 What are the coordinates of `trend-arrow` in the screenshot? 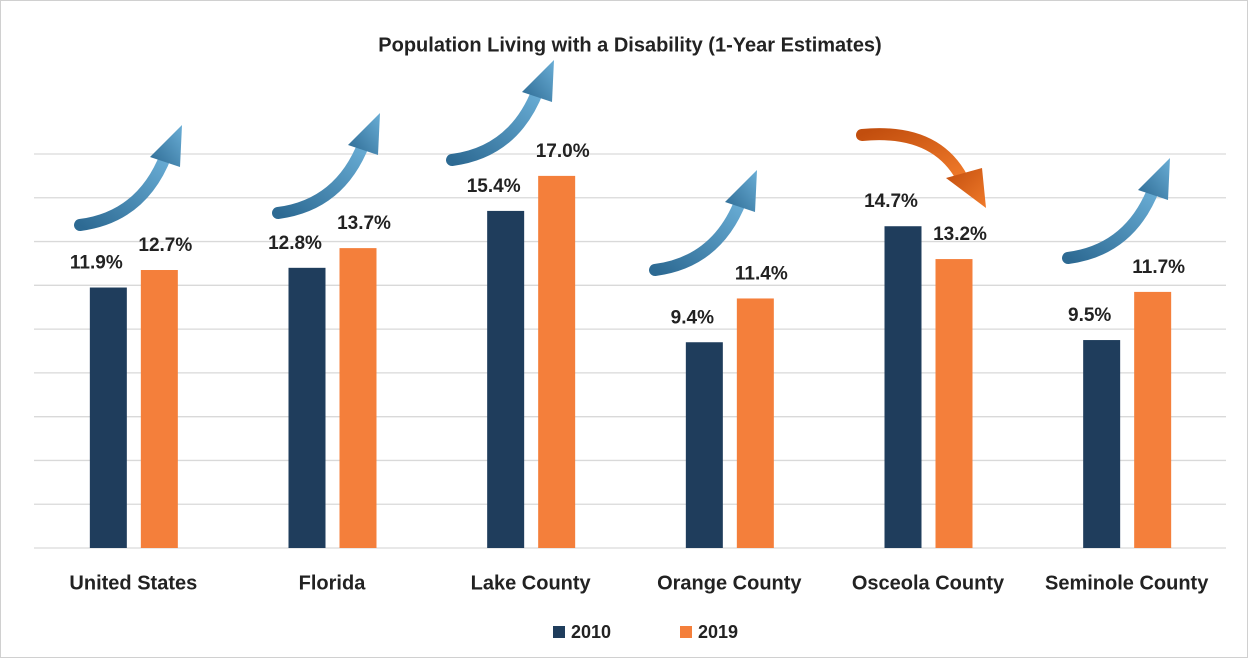 It's located at (921, 168).